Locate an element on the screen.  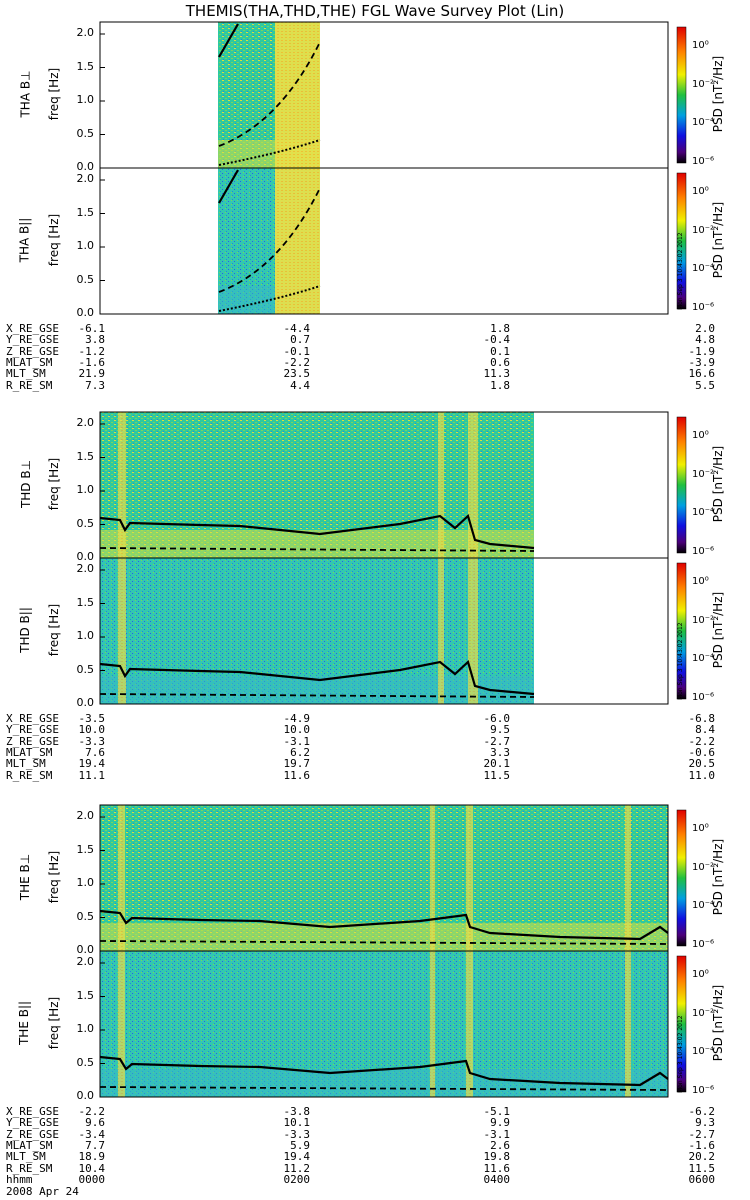
panel-name: THD B|| is located at coordinates (24, 630).